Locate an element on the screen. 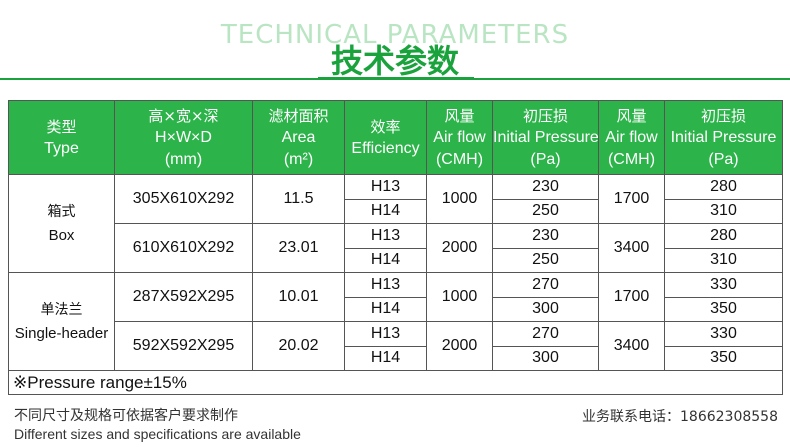 The width and height of the screenshot is (790, 447). size-cell: 610X610X292 is located at coordinates (183, 248).